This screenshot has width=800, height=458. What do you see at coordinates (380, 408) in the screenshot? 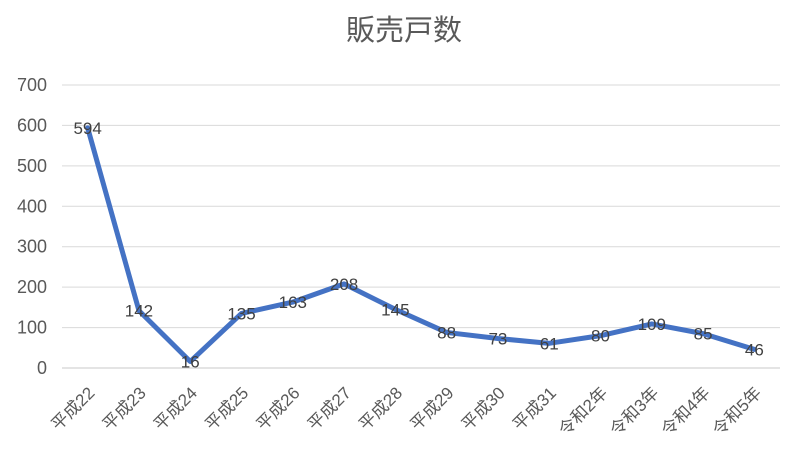
I see `x-axis-tick-label: 平成28` at bounding box center [380, 408].